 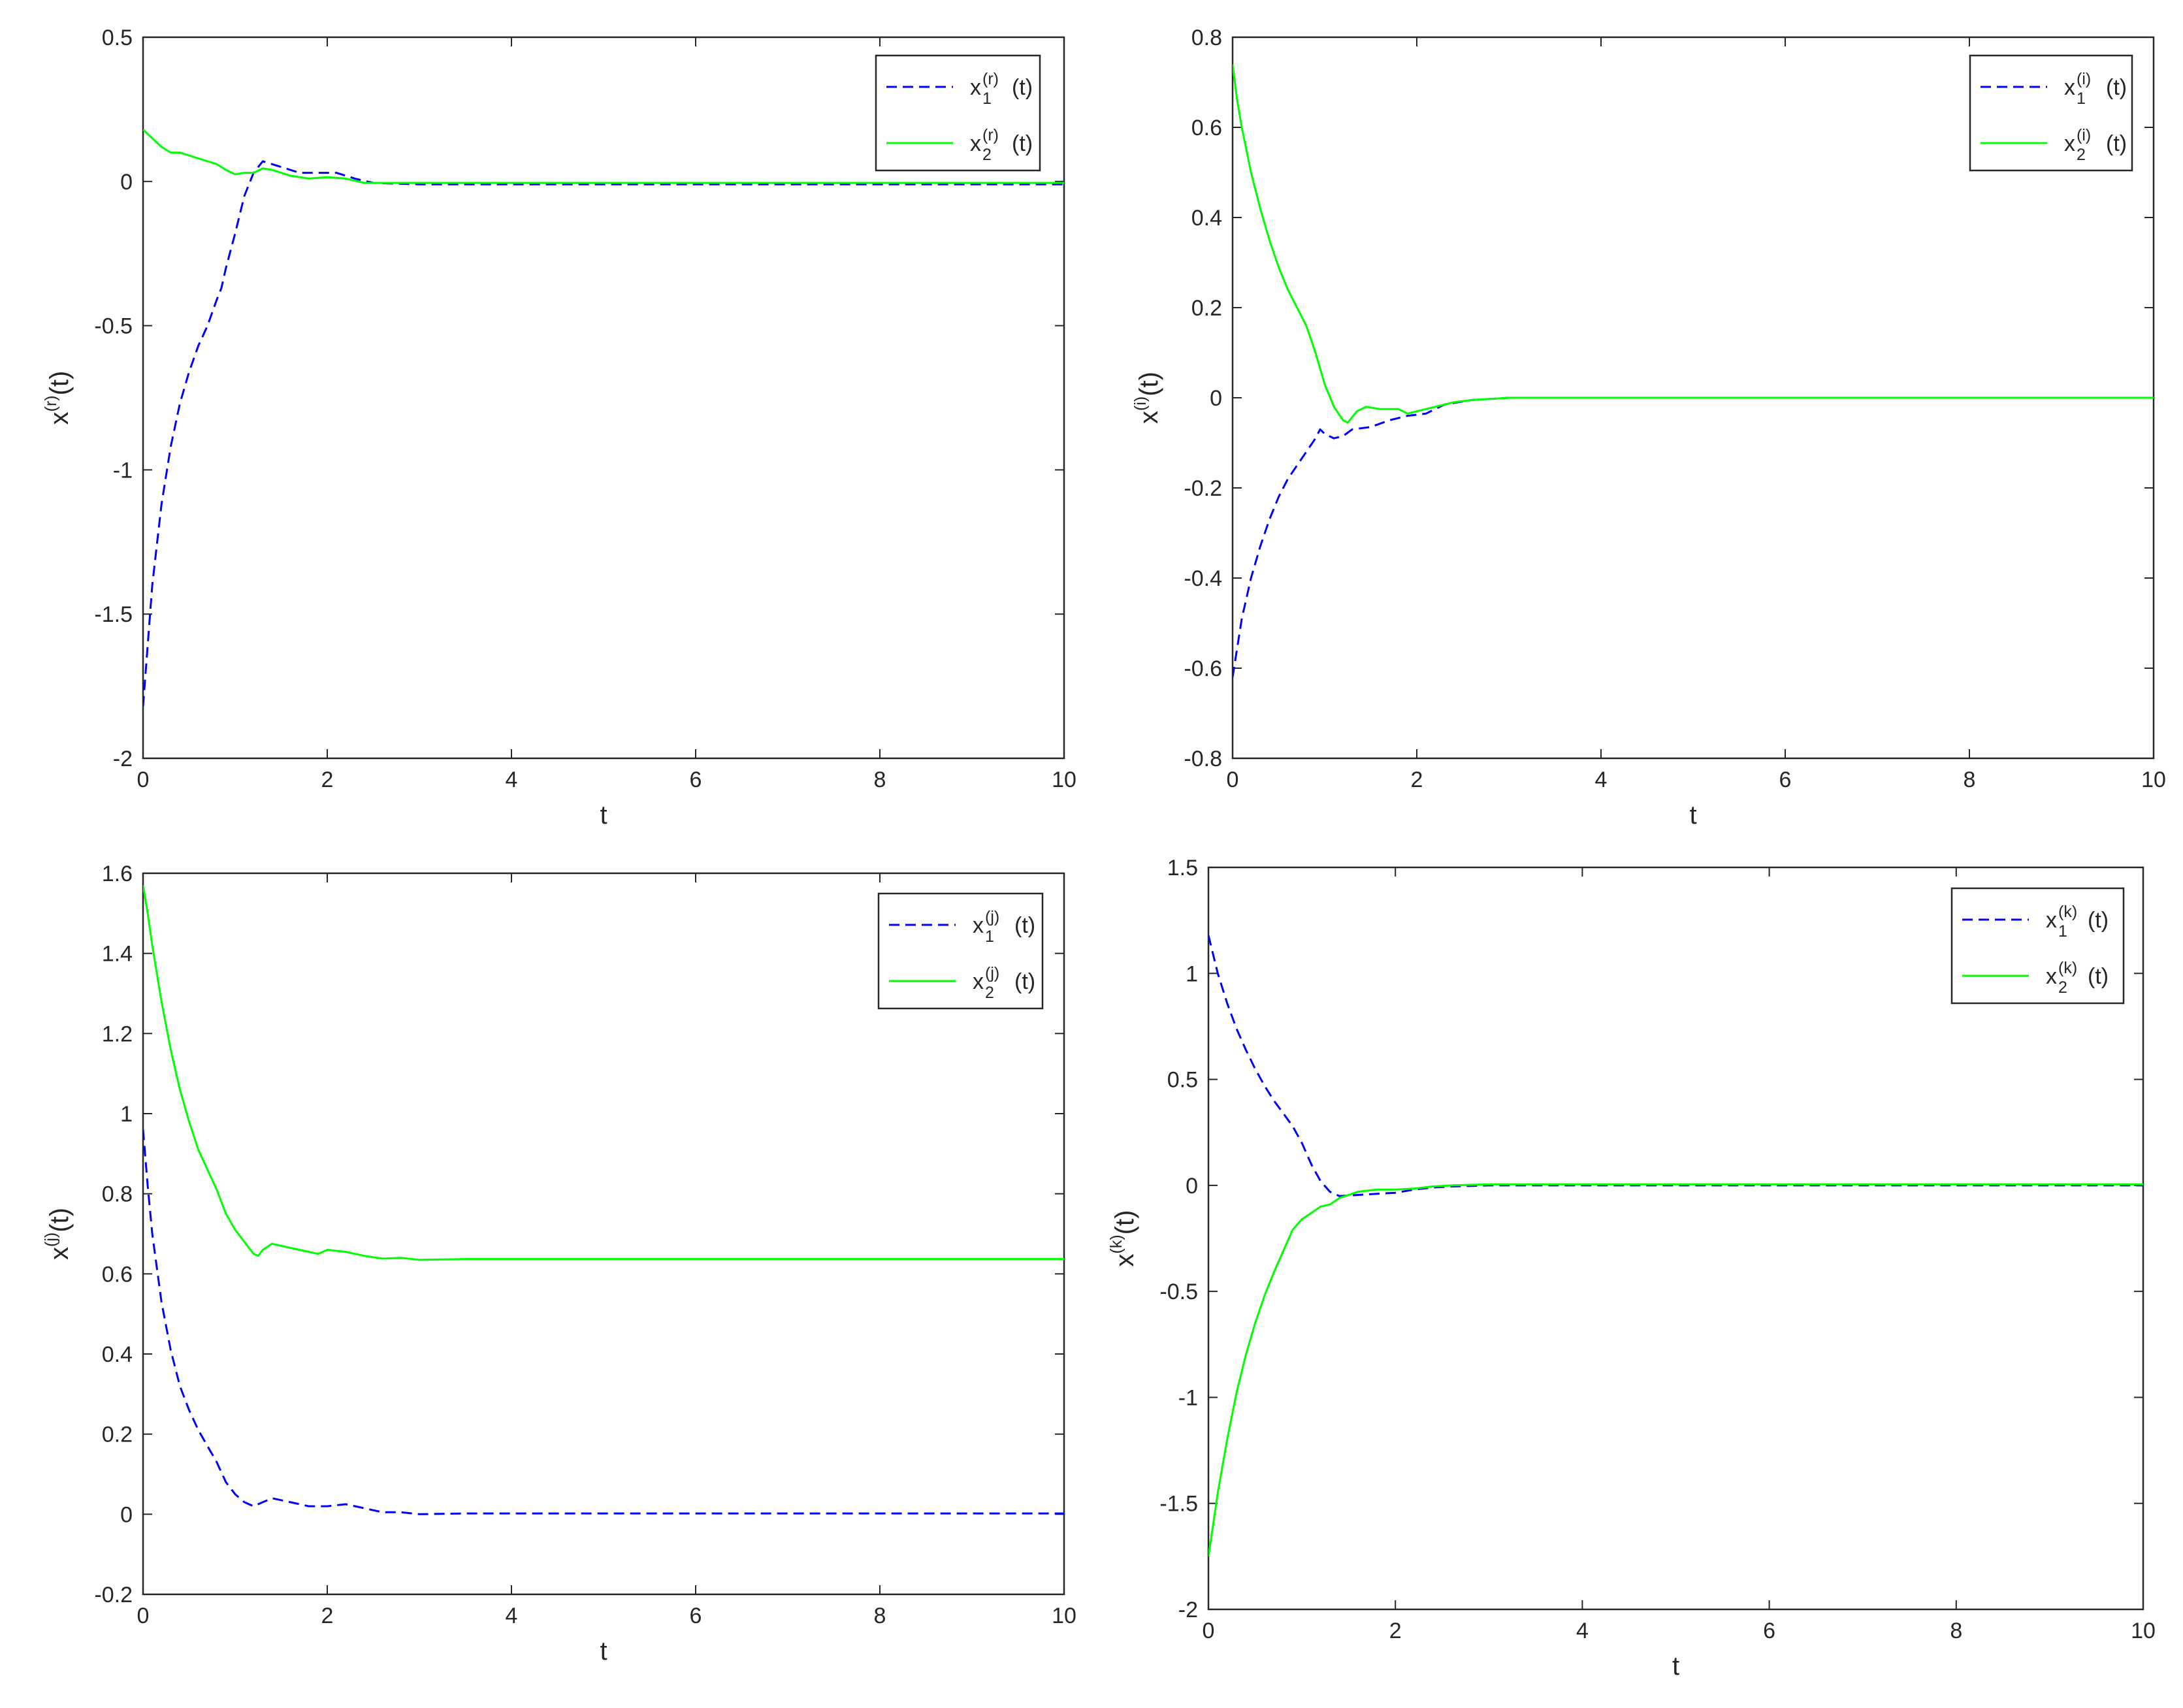 What do you see at coordinates (1203, 759) in the screenshot?
I see `y-tick-label: -0.8` at bounding box center [1203, 759].